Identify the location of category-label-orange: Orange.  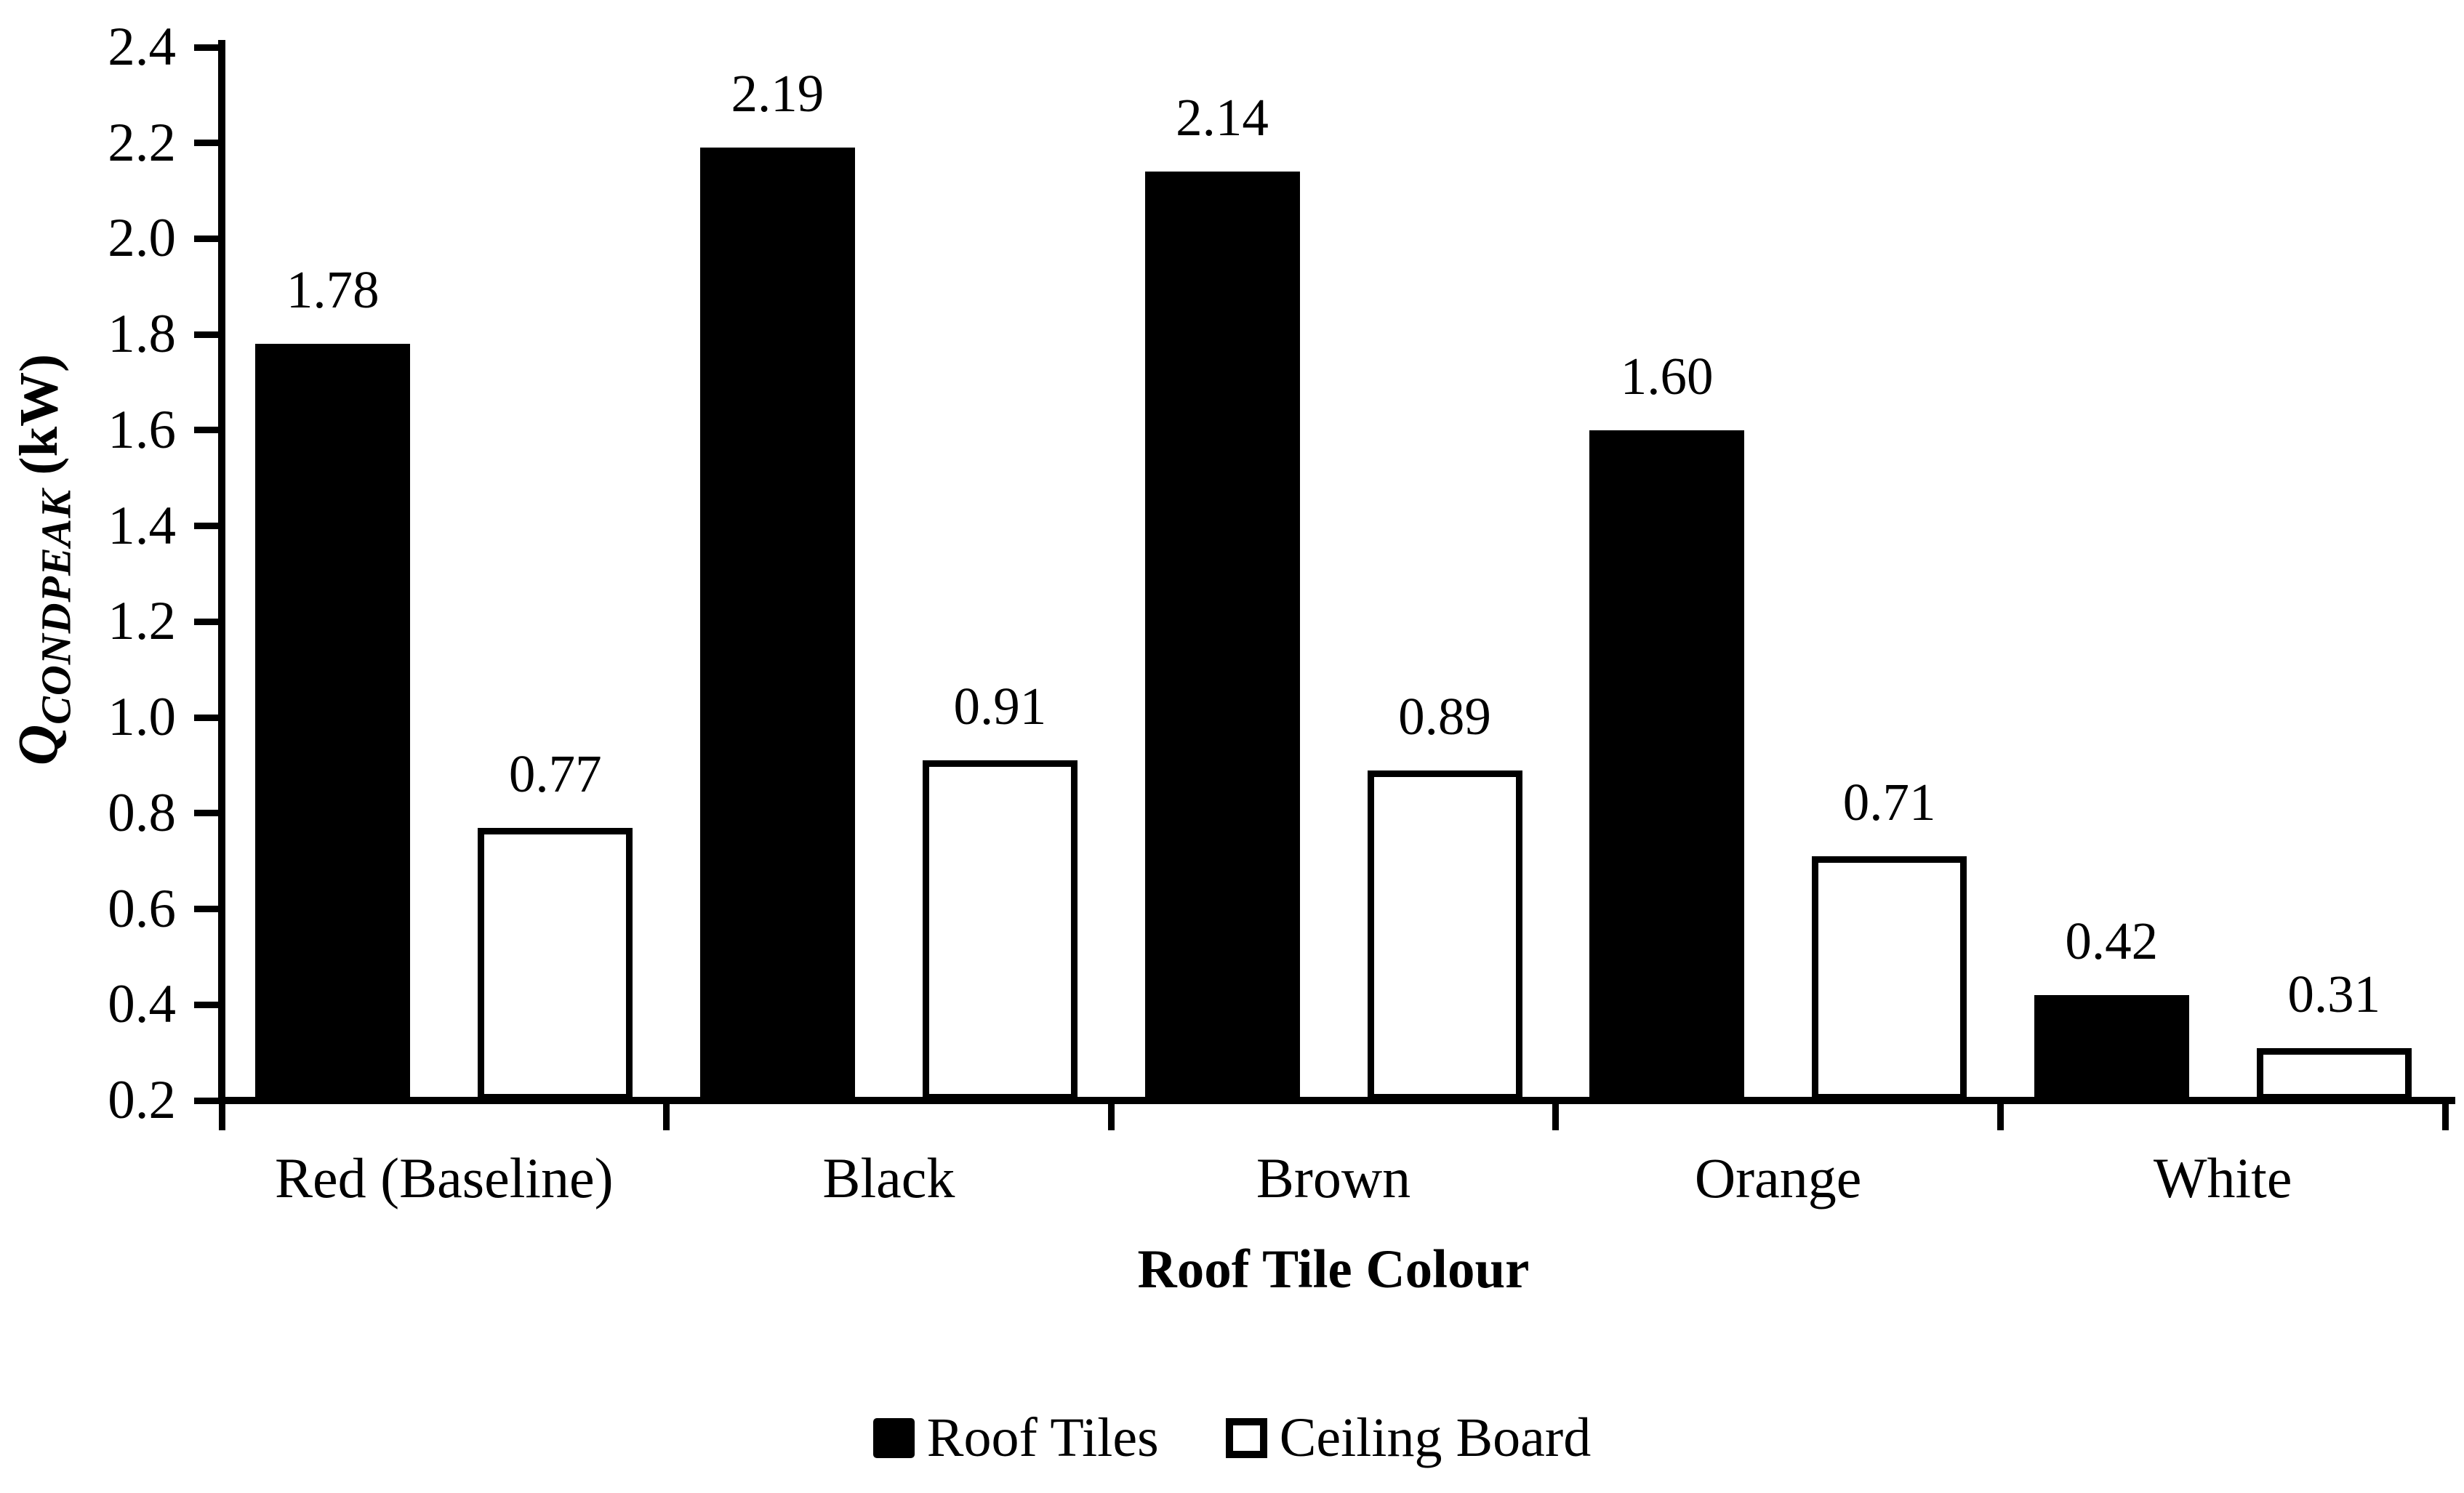
(1778, 1178).